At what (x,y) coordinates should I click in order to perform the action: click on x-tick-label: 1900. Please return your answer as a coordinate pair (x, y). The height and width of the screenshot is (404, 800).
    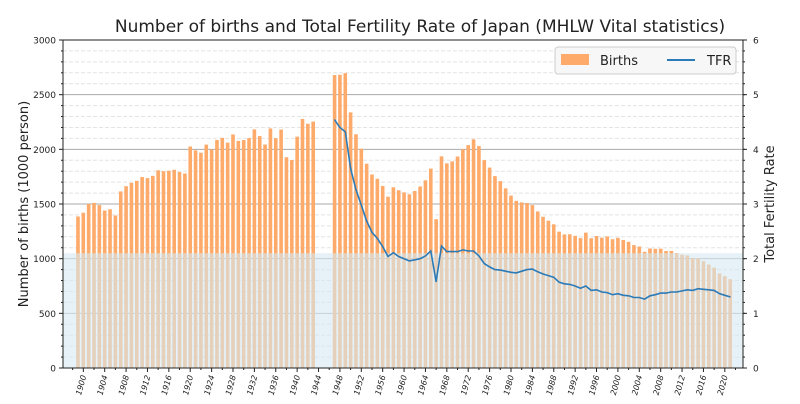
    Looking at the image, I should click on (81, 385).